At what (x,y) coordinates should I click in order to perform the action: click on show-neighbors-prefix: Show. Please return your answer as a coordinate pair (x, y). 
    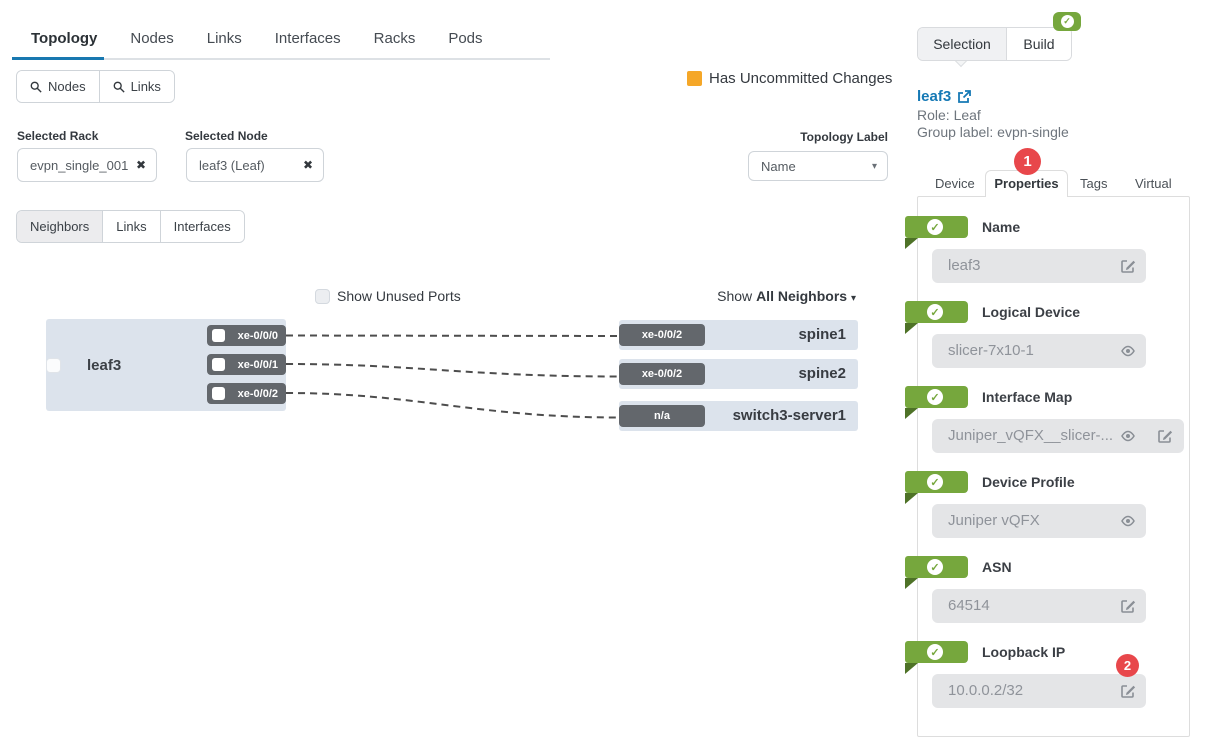
    Looking at the image, I should click on (735, 296).